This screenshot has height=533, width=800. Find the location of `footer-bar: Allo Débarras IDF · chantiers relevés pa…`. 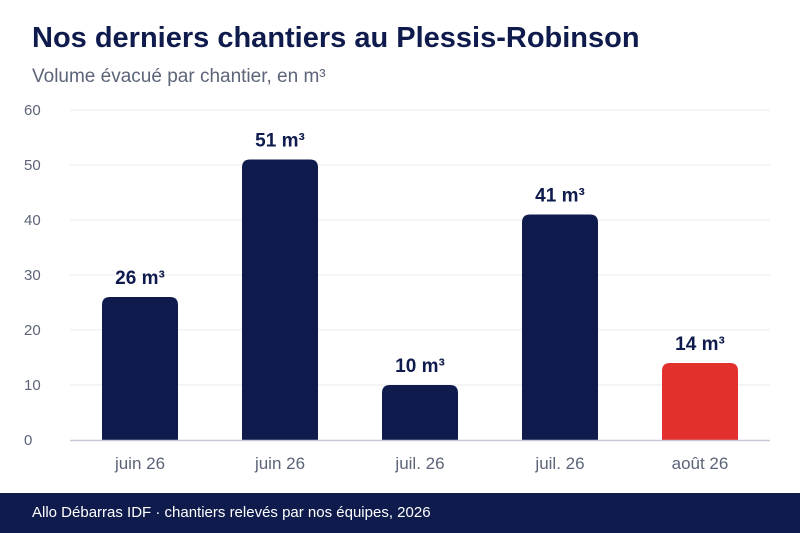

footer-bar: Allo Débarras IDF · chantiers relevés pa… is located at coordinates (400, 513).